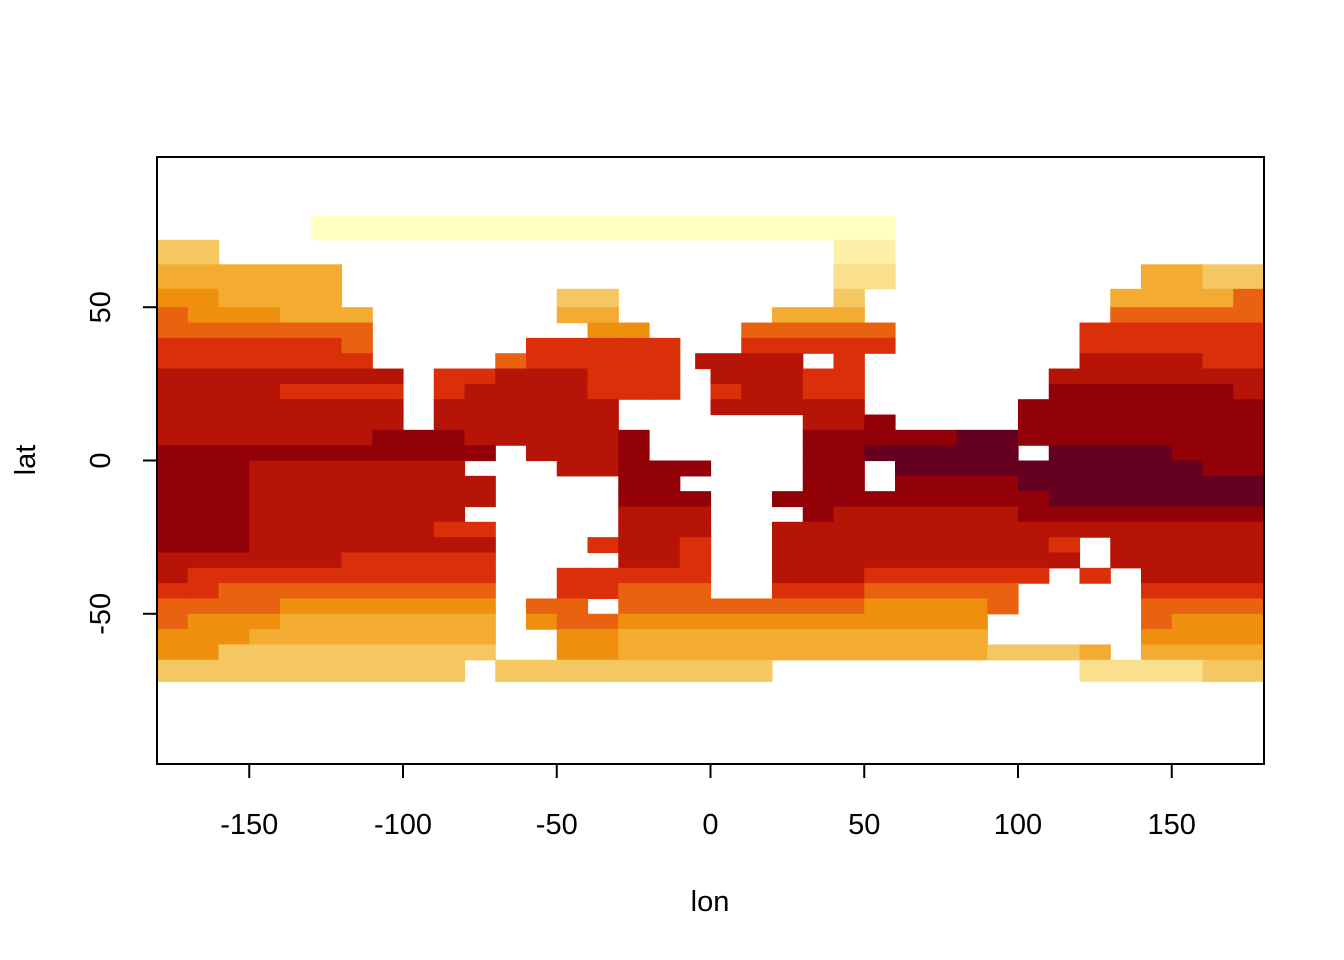  What do you see at coordinates (708, 802) in the screenshot?
I see `x-axis: -150 -100 -50 0 50 100 150` at bounding box center [708, 802].